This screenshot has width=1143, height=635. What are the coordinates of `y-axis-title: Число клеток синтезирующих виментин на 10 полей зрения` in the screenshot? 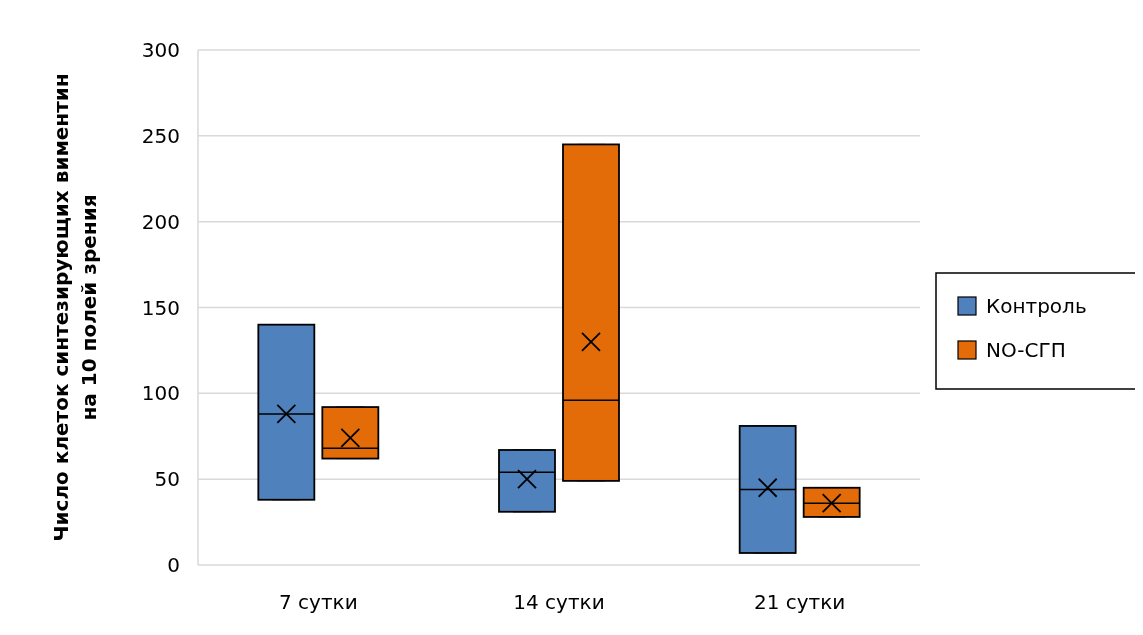 It's located at (75, 307).